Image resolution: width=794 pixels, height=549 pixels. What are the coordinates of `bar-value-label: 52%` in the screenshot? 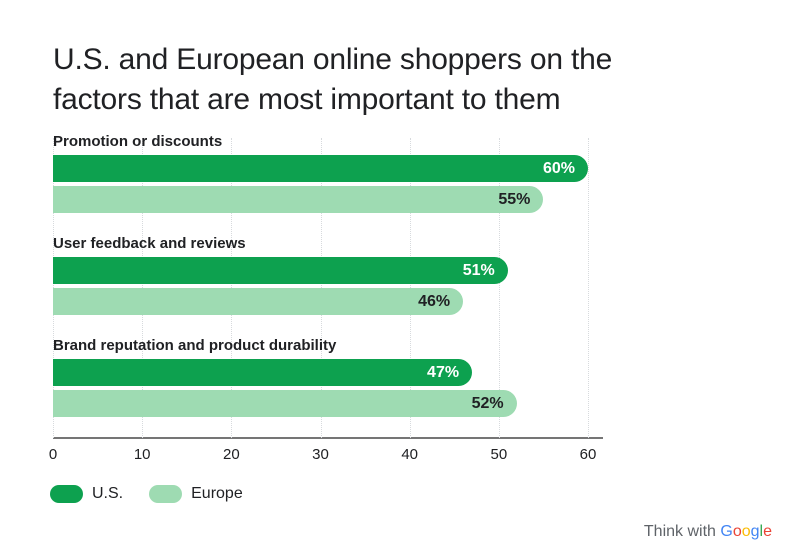 It's located at (487, 403).